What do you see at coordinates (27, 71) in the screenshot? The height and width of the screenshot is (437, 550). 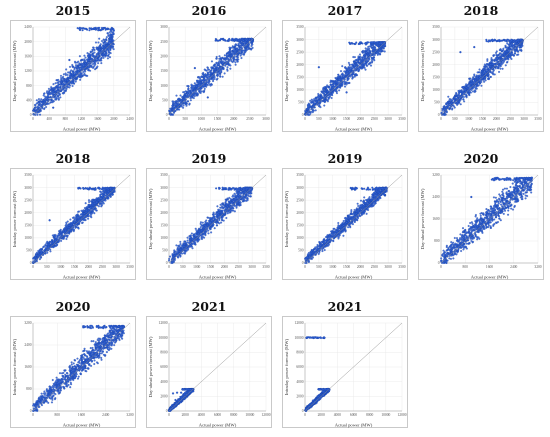 I see `y-tick-label: 1200` at bounding box center [27, 71].